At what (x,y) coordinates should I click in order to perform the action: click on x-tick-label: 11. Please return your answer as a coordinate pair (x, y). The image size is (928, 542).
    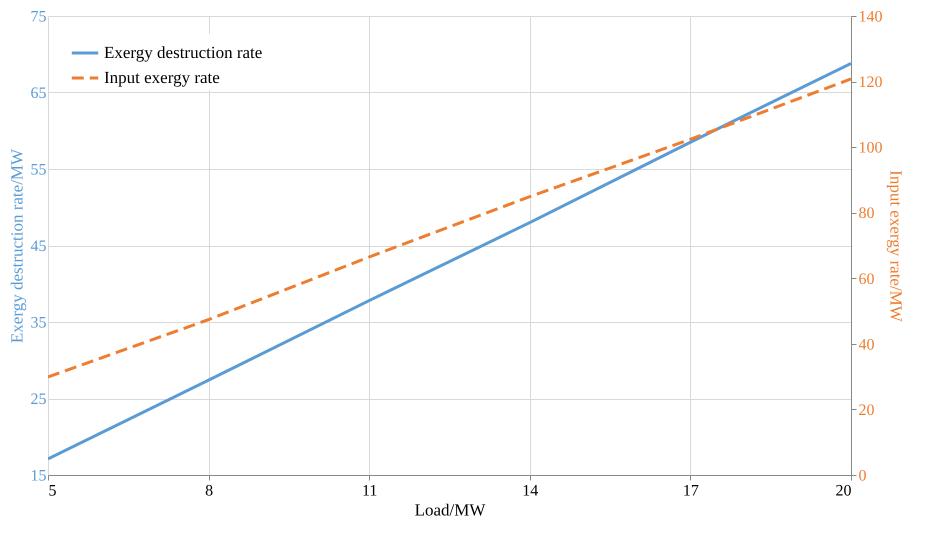
    Looking at the image, I should click on (370, 491).